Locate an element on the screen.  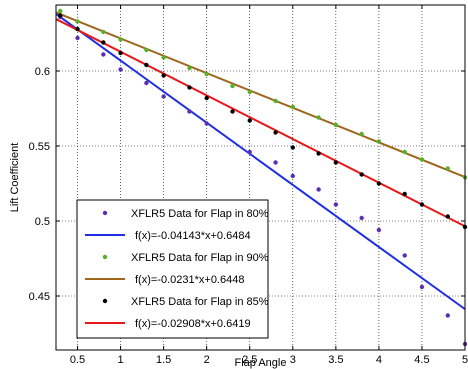
x-axis-label: Flap Angle is located at coordinates (261, 363).